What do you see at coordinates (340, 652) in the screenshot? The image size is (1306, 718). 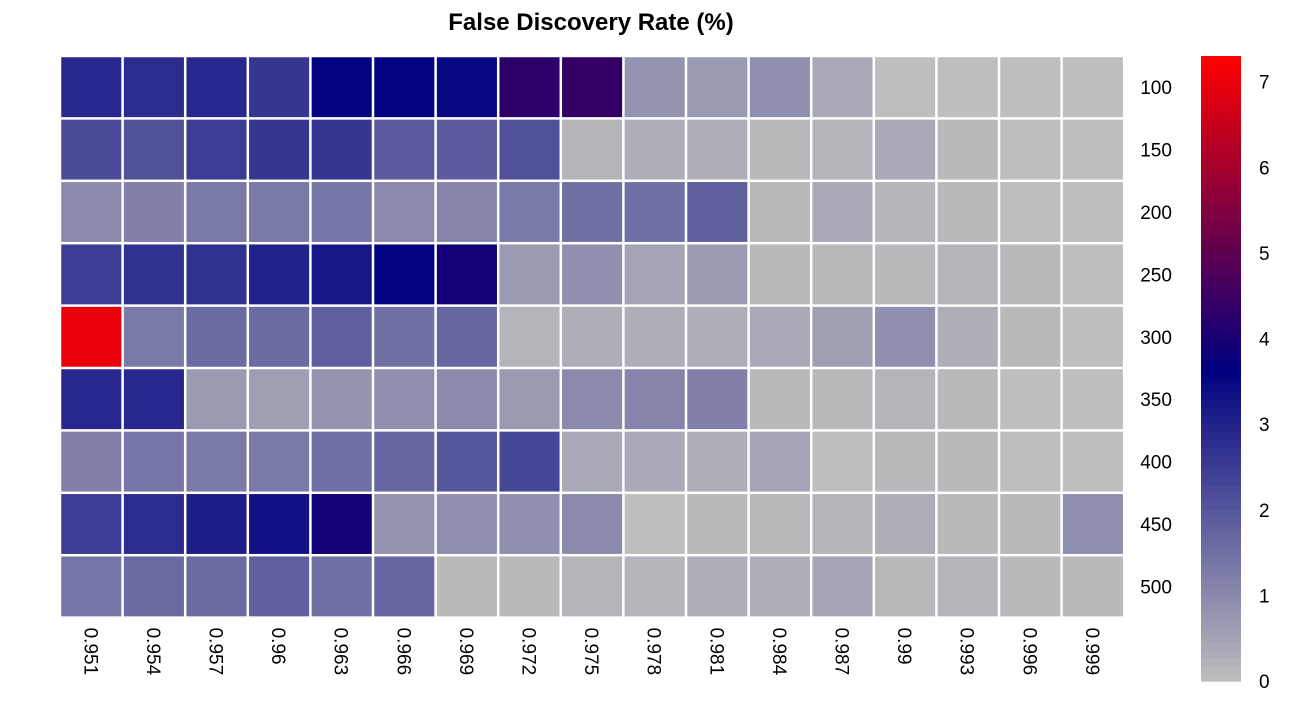 I see `x-tick-label: 0.963` at bounding box center [340, 652].